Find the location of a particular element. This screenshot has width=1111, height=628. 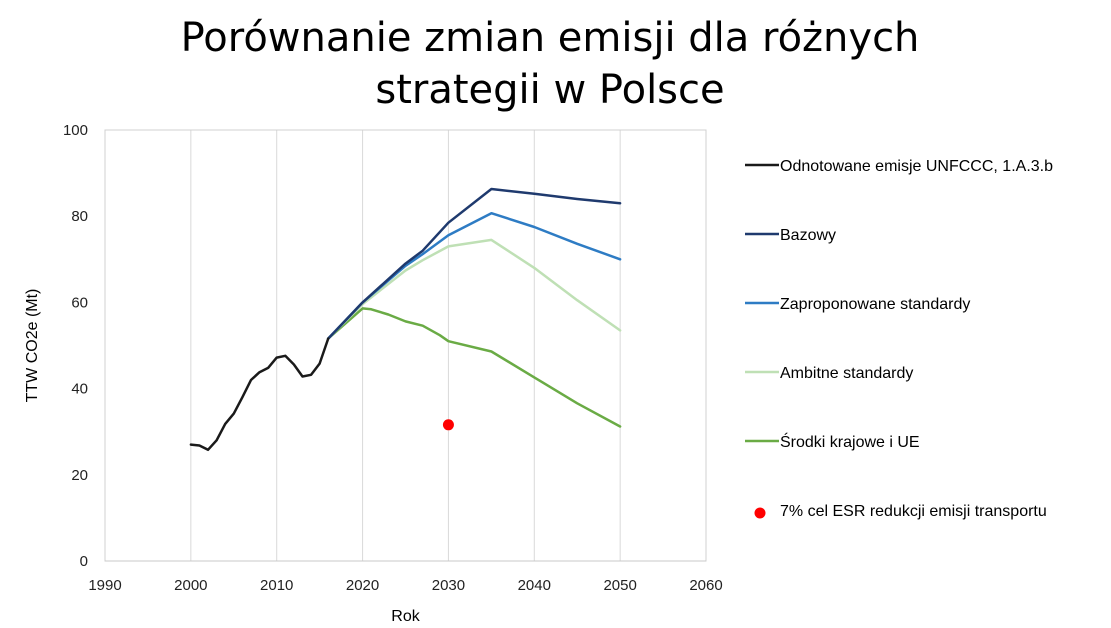

x-axis-title: Rok is located at coordinates (405, 616).